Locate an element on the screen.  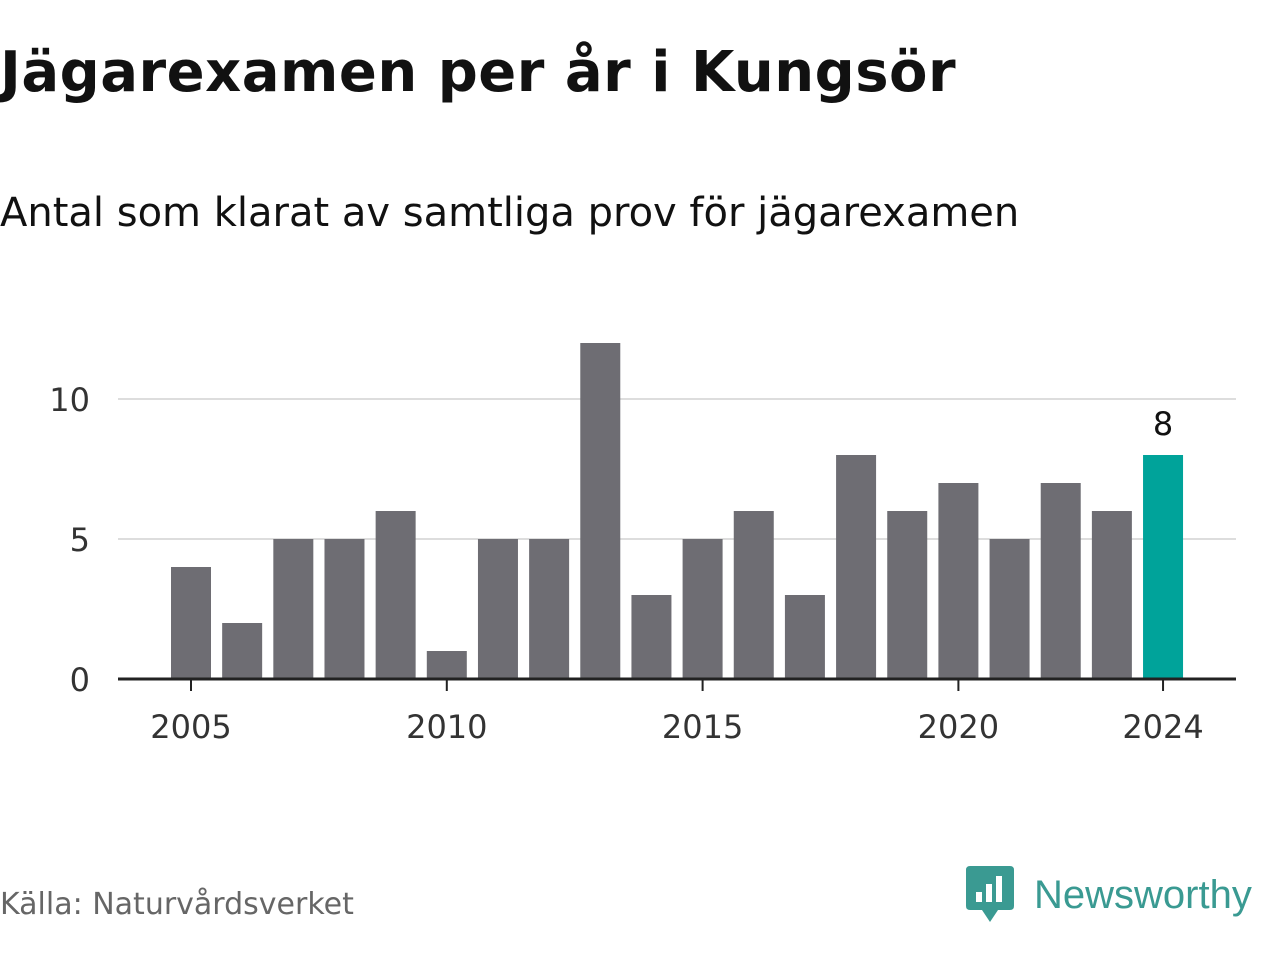
x-tick-label: 2015 is located at coordinates (702, 727).